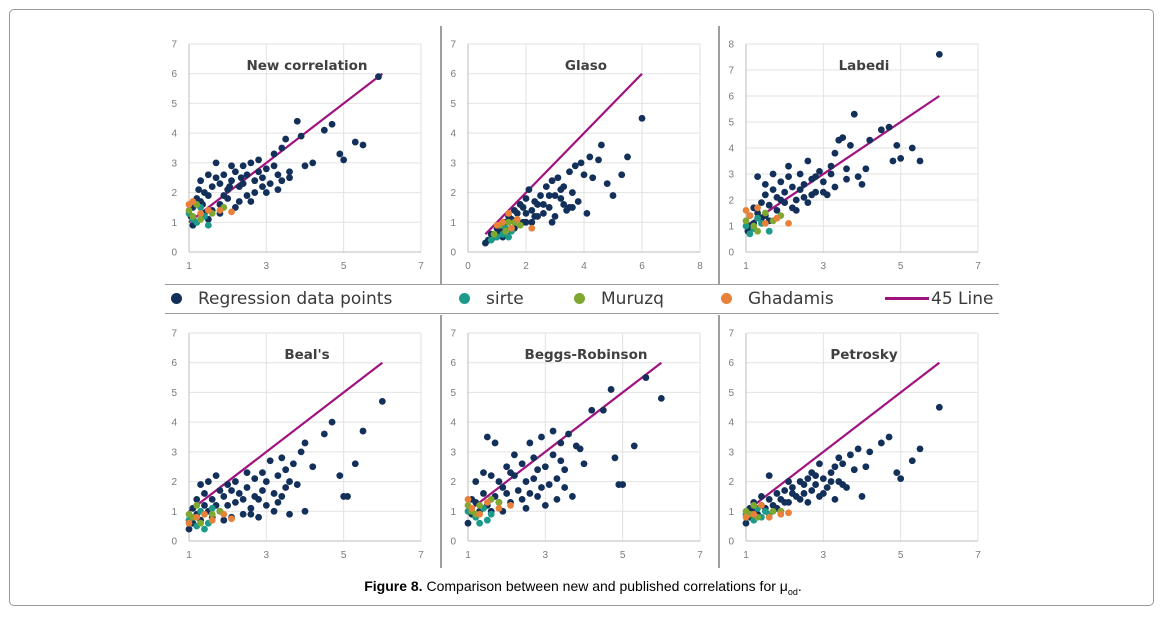 The image size is (1166, 617). What do you see at coordinates (862, 135) in the screenshot?
I see `y-gridlines` at bounding box center [862, 135].